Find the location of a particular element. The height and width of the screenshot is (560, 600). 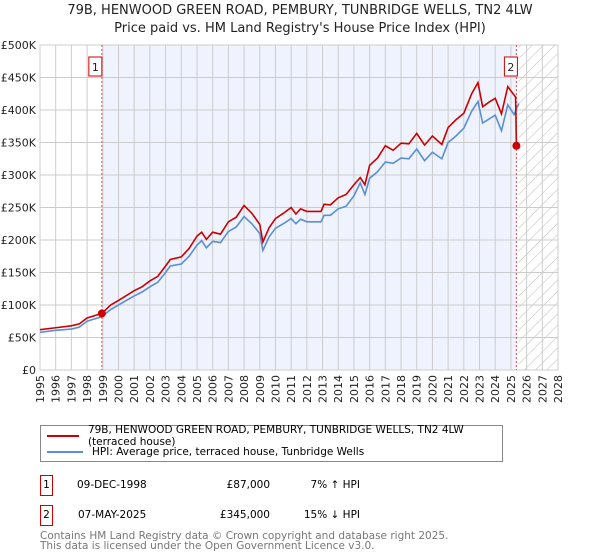

transaction-date: 09-DEC-1998 is located at coordinates (112, 485).